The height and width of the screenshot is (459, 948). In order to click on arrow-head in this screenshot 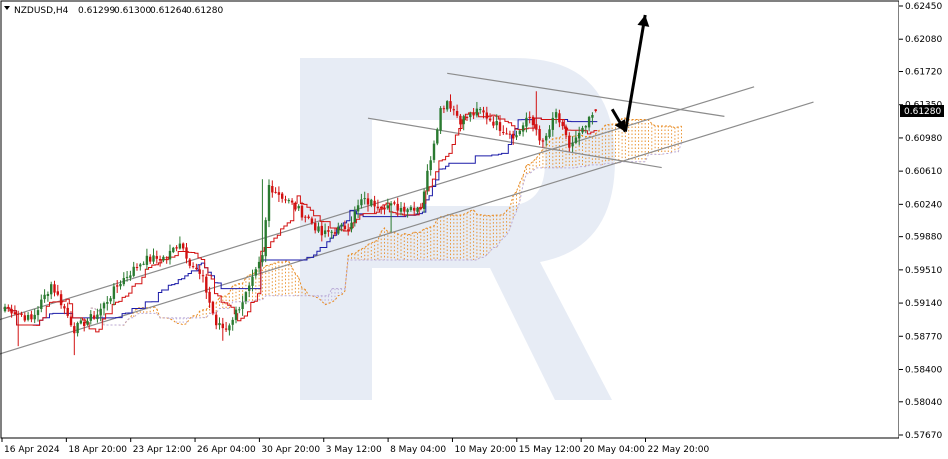, I will do `click(643, 20)`.